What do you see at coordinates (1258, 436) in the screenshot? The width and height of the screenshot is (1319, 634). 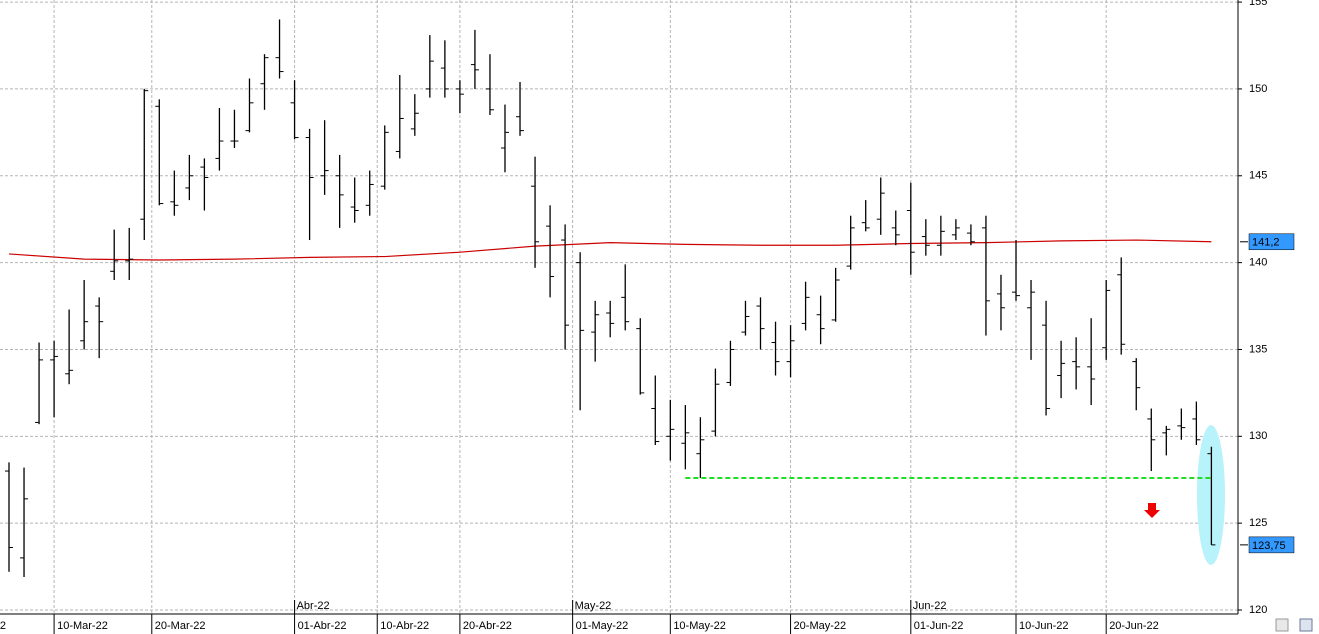 I see `y-tick-label: 130` at bounding box center [1258, 436].